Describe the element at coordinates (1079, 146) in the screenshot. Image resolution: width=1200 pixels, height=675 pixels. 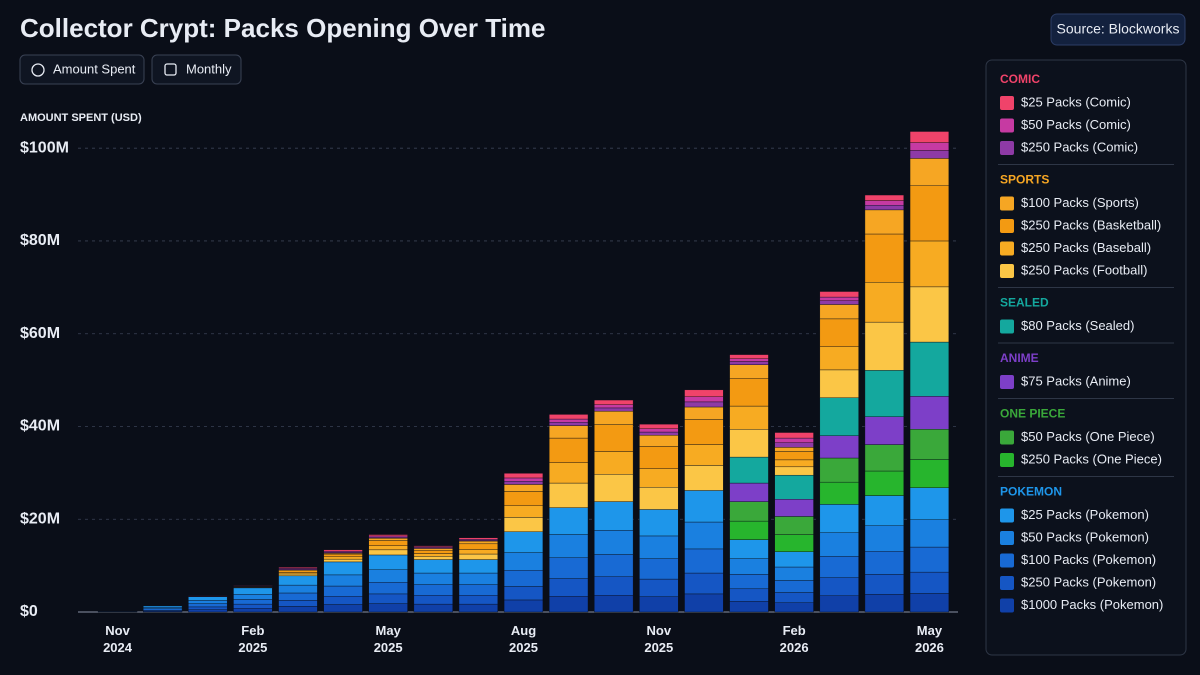
I see `legend-label: $250 Packs (Comic)` at that location.